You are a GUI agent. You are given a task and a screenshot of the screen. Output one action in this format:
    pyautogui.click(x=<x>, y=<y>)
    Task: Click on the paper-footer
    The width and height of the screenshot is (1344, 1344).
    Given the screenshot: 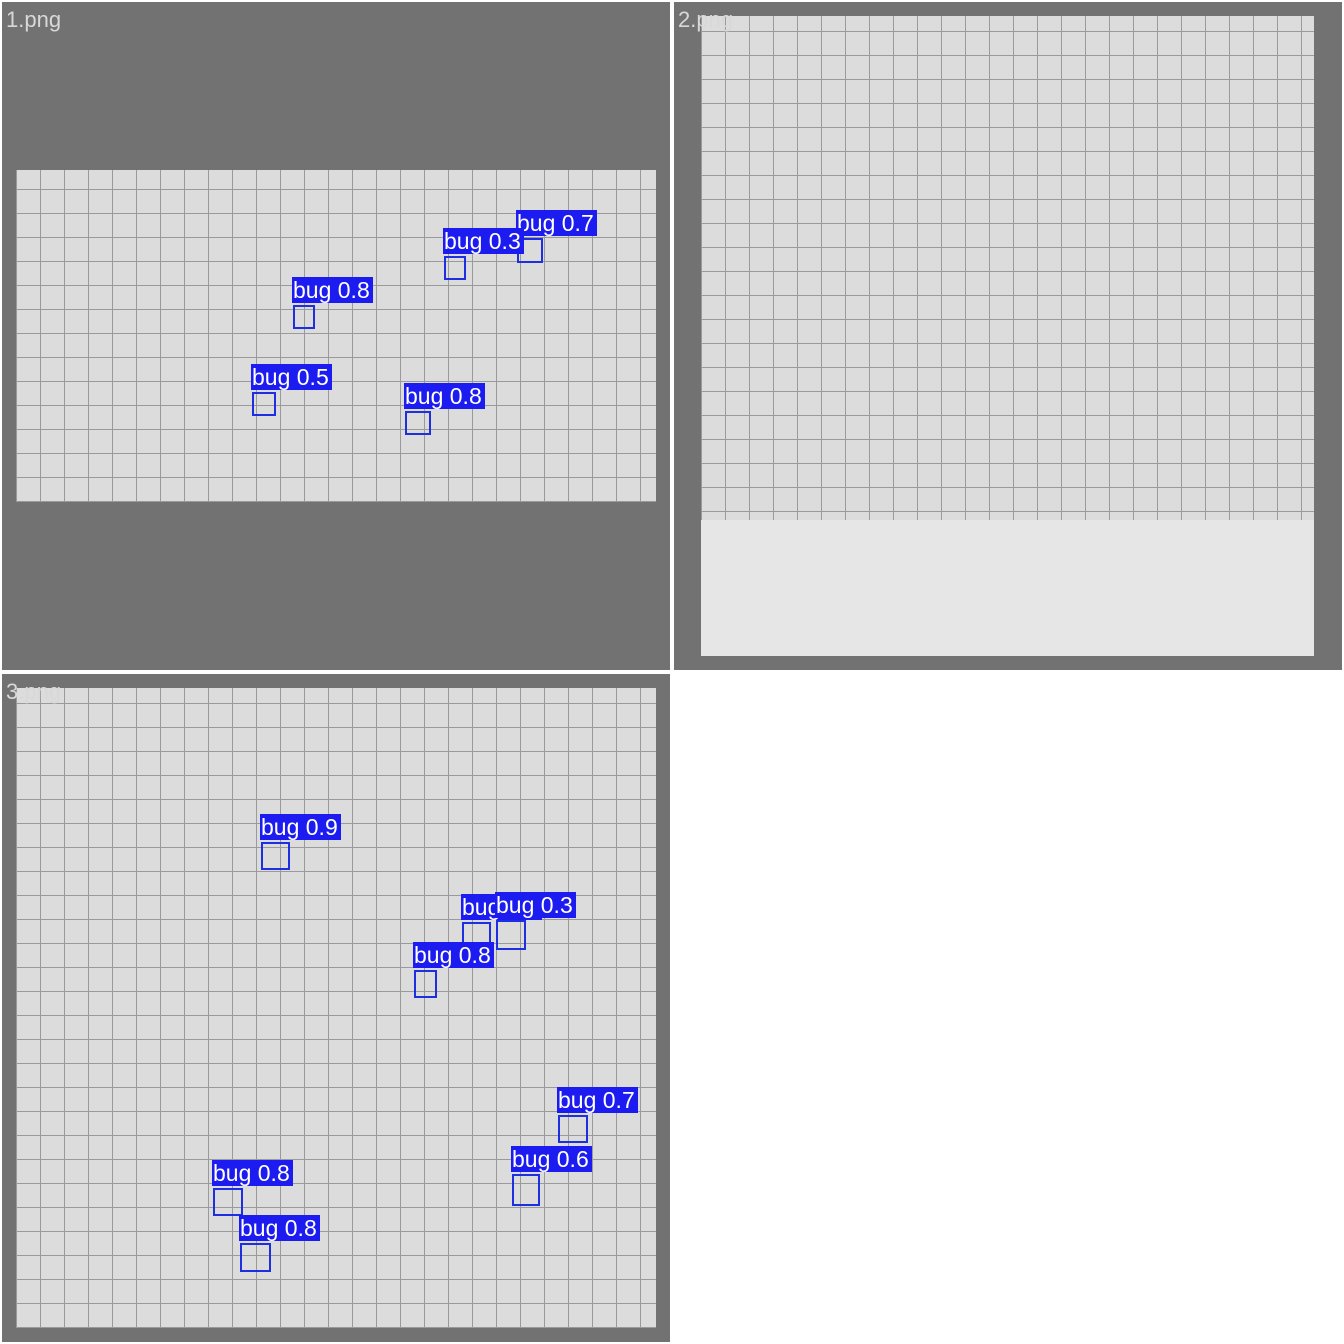 What is the action you would take?
    pyautogui.click(x=1007, y=588)
    